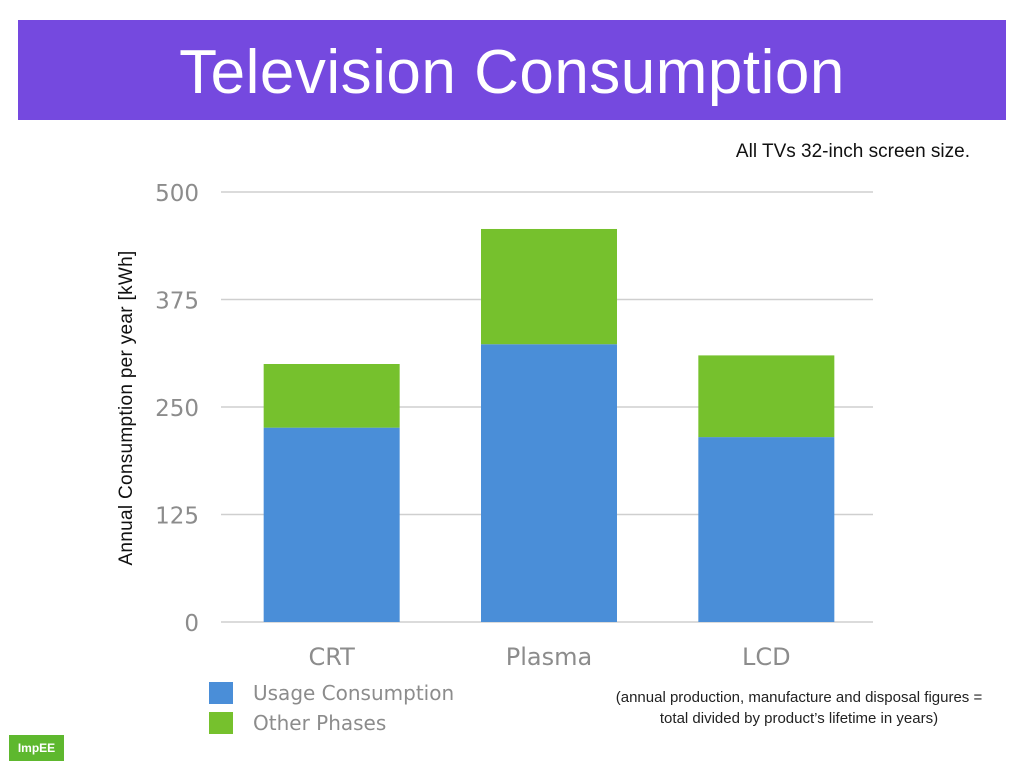 The width and height of the screenshot is (1024, 768). What do you see at coordinates (320, 723) in the screenshot?
I see `legend-label-other: Other Phases` at bounding box center [320, 723].